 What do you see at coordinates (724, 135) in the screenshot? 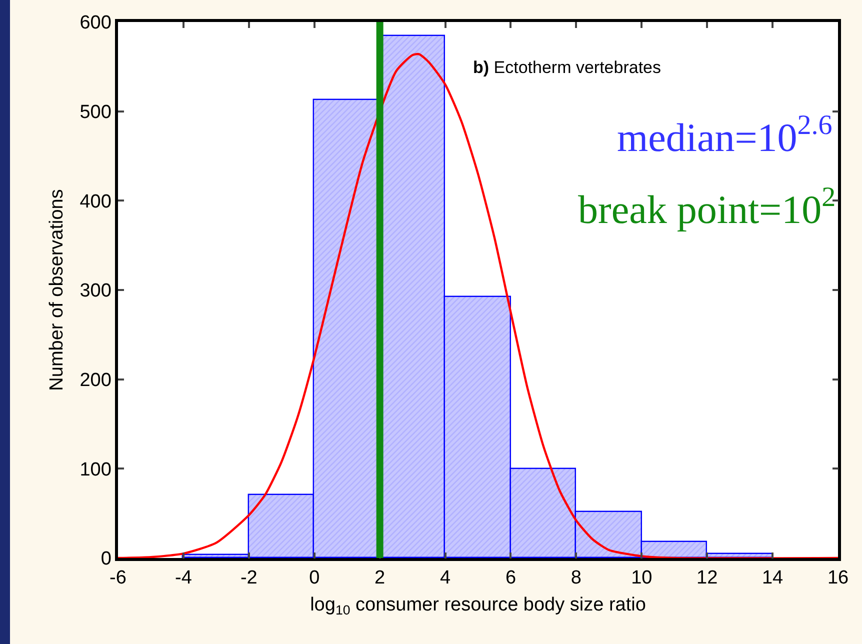
I see `annotation: median=10$^{2.6}$` at bounding box center [724, 135].